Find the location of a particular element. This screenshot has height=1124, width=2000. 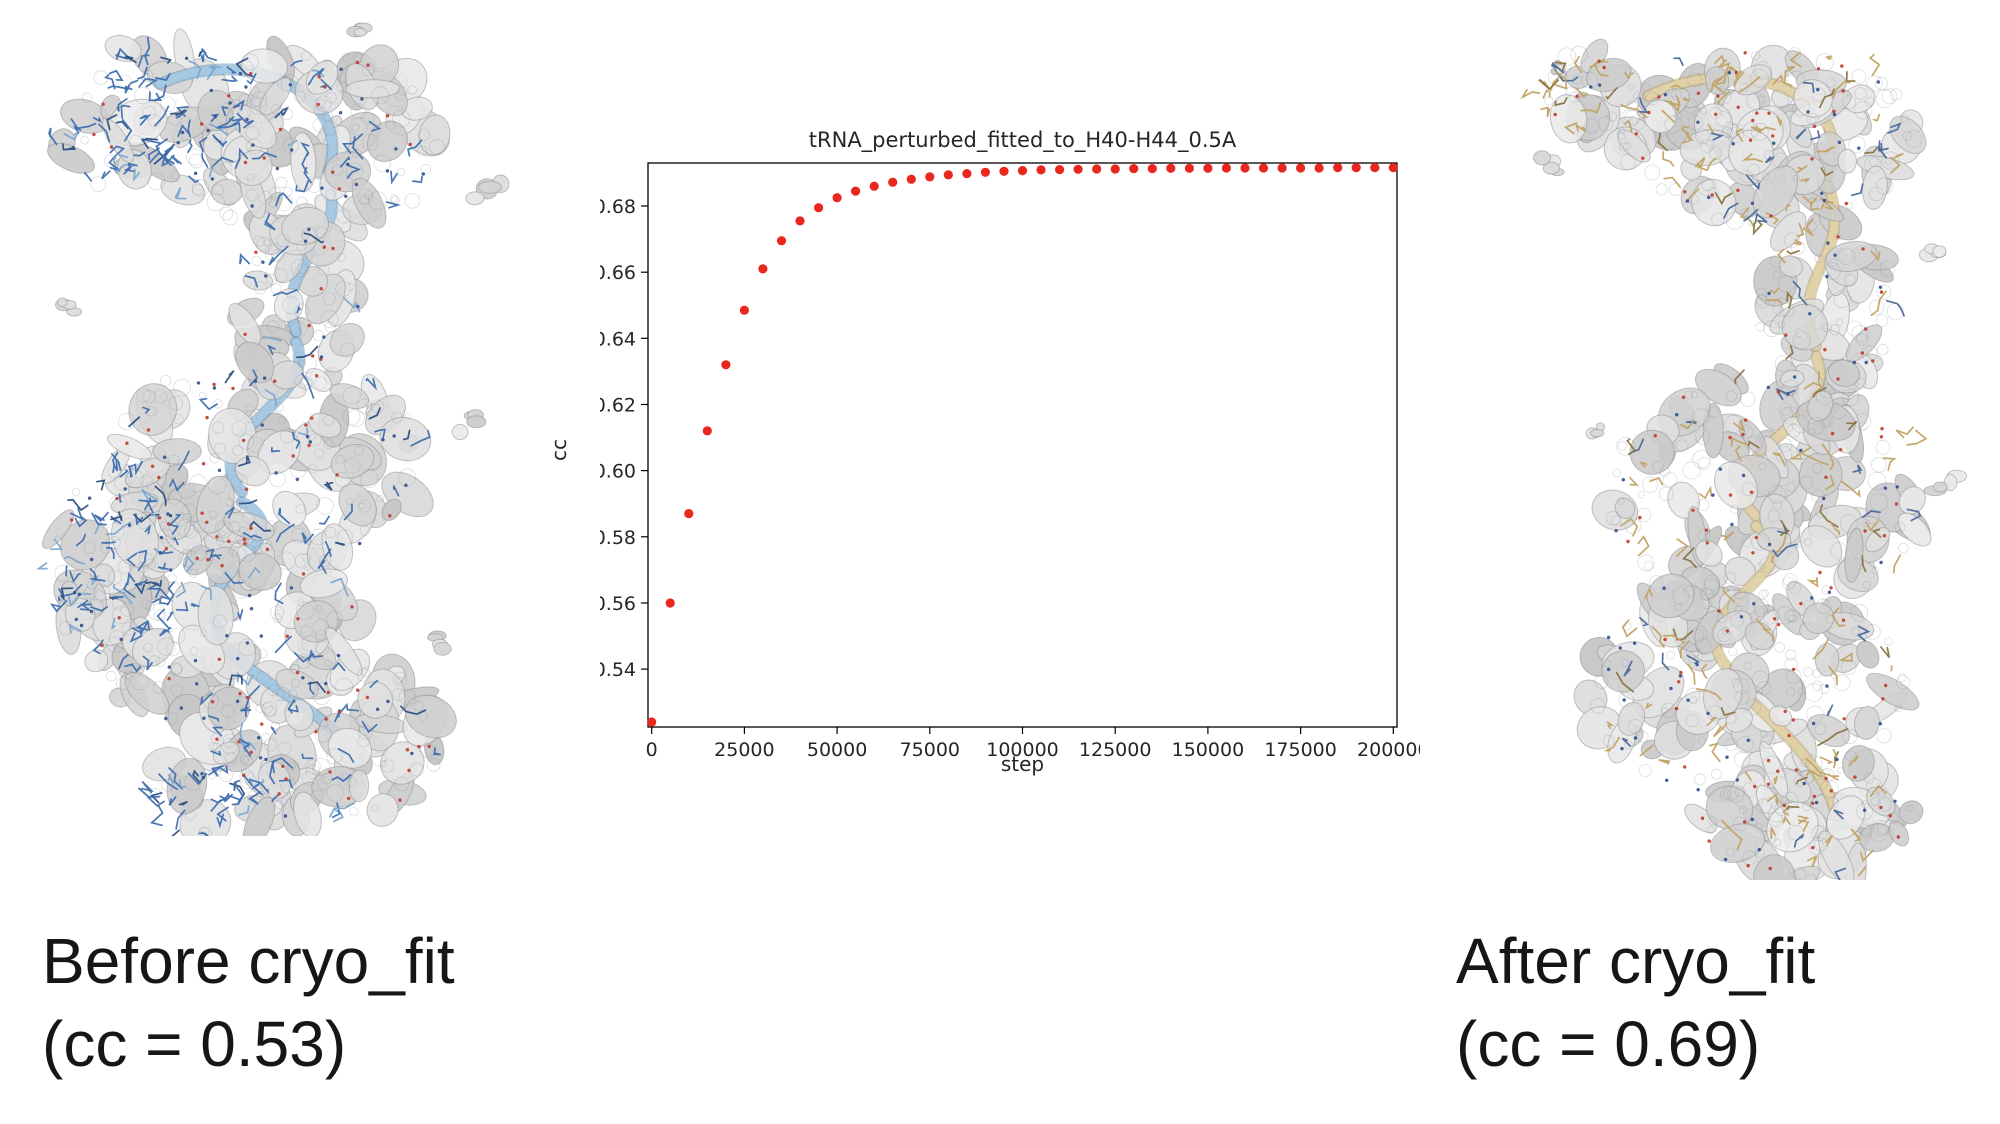

after-caption-line2: (cc = 0.69) is located at coordinates (1608, 1044).